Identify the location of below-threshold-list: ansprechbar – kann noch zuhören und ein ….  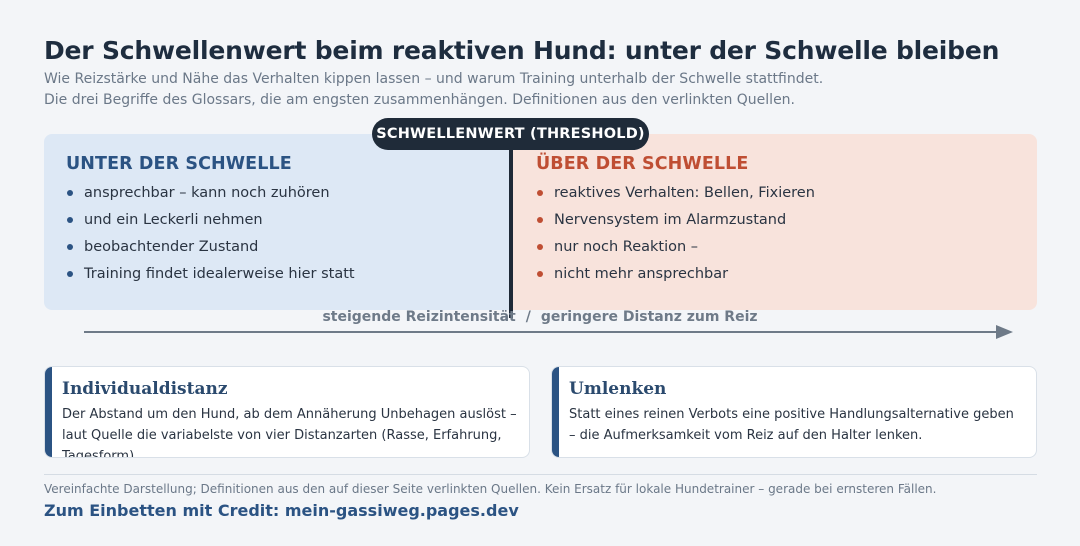
(210, 237).